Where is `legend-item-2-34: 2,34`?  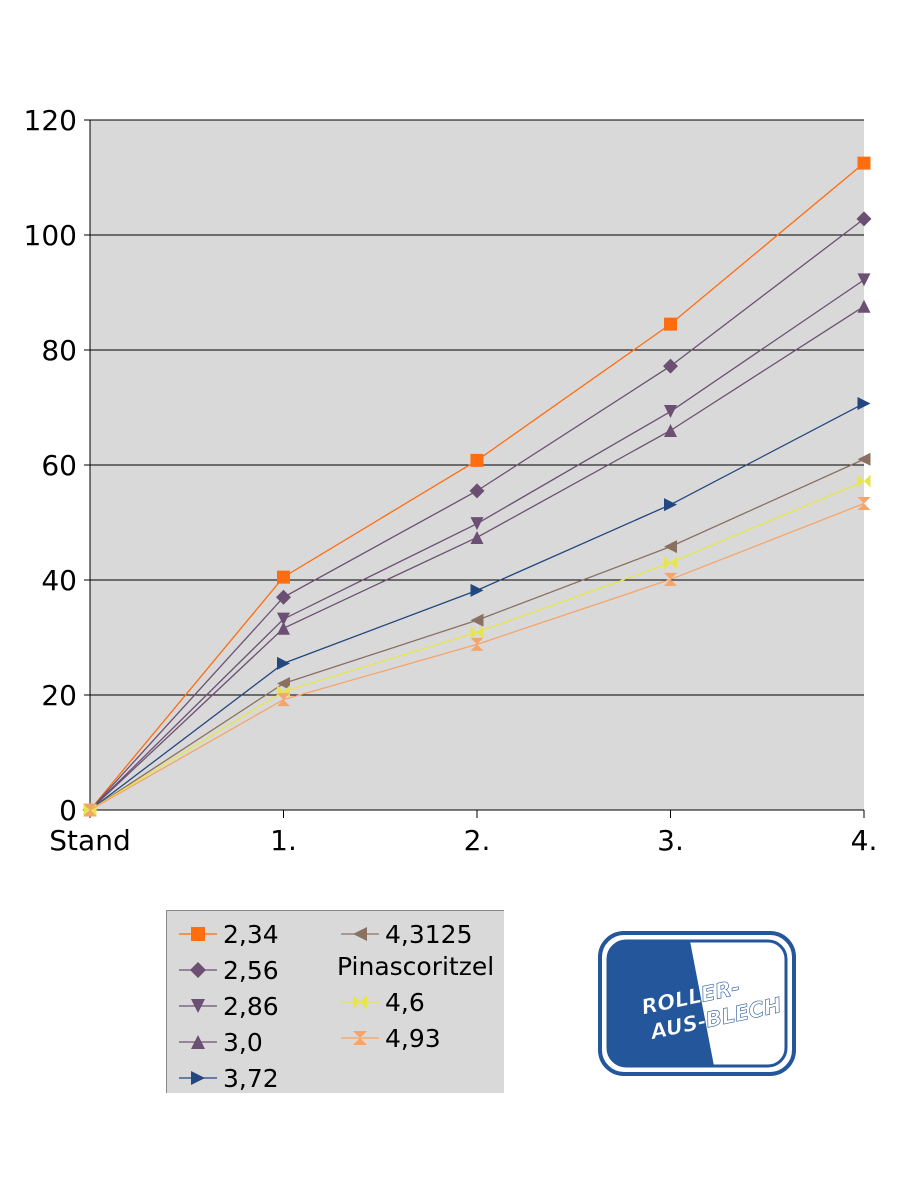 legend-item-2-34: 2,34 is located at coordinates (228, 934).